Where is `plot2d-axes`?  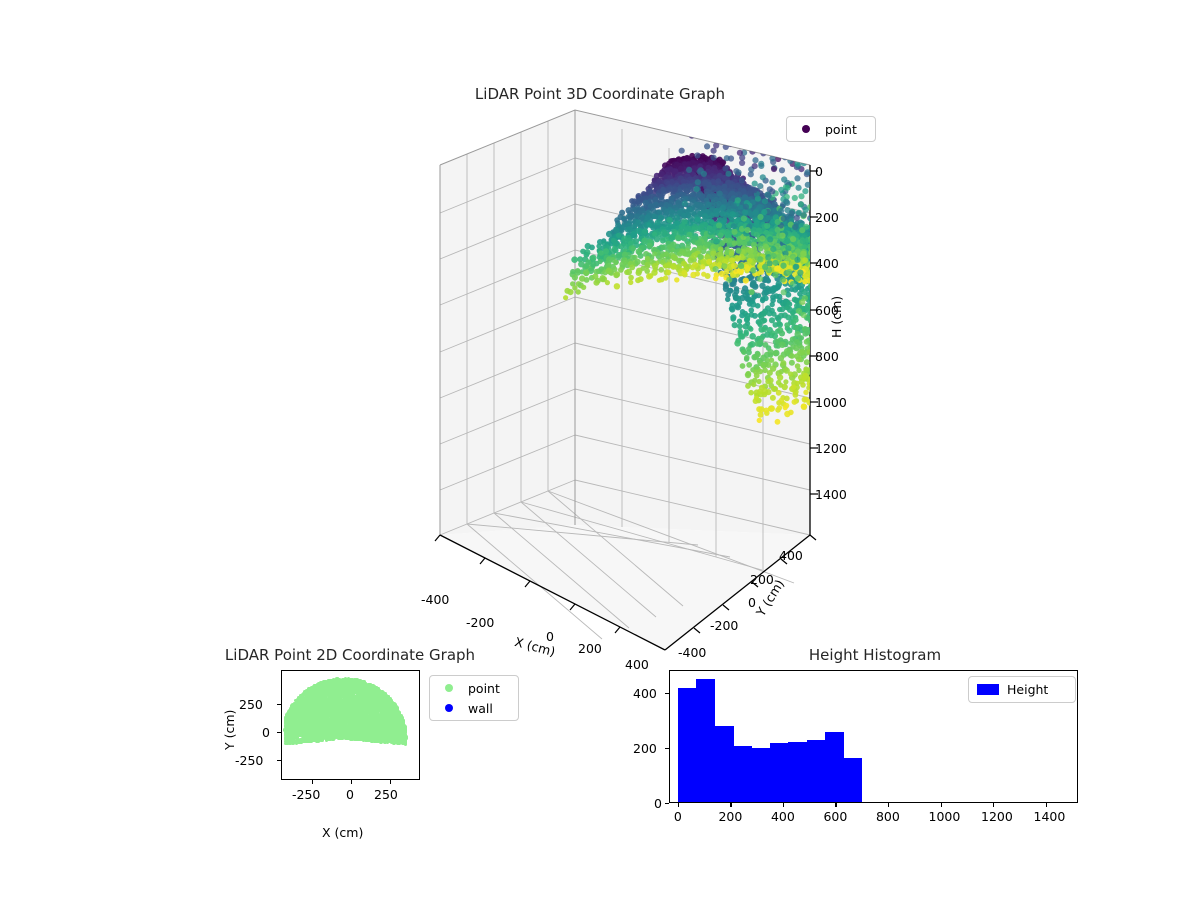
plot2d-axes is located at coordinates (350, 725).